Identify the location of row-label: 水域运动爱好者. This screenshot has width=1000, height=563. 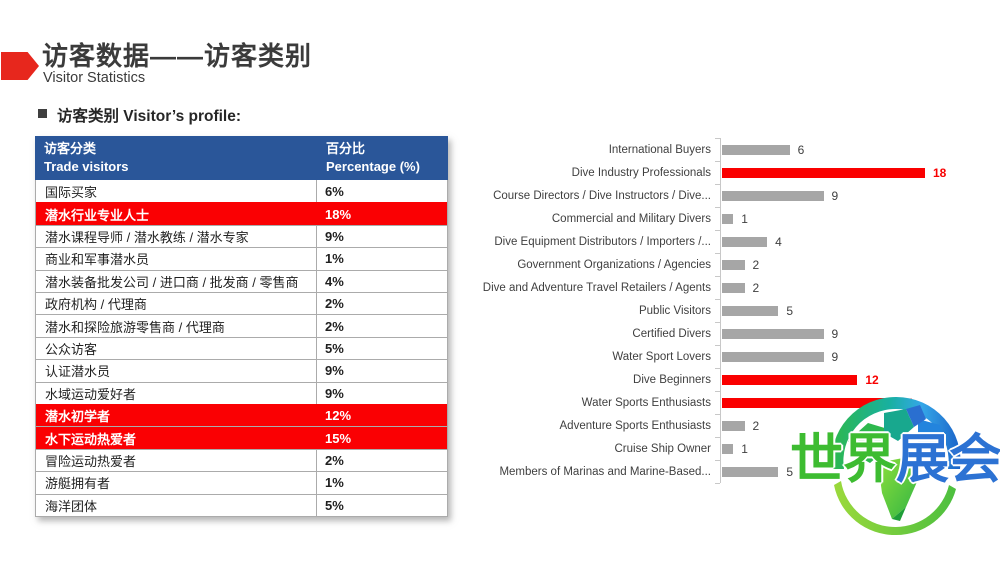
(176, 393).